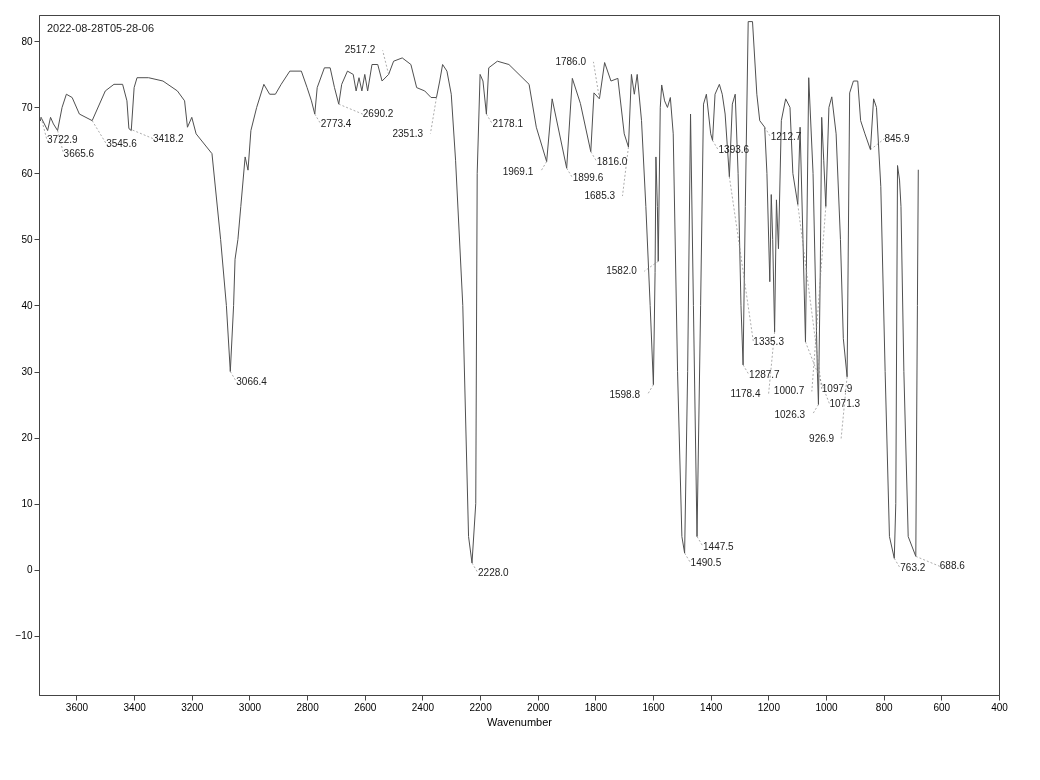 The width and height of the screenshot is (1040, 780). I want to click on x-tick-label: 3400, so click(135, 707).